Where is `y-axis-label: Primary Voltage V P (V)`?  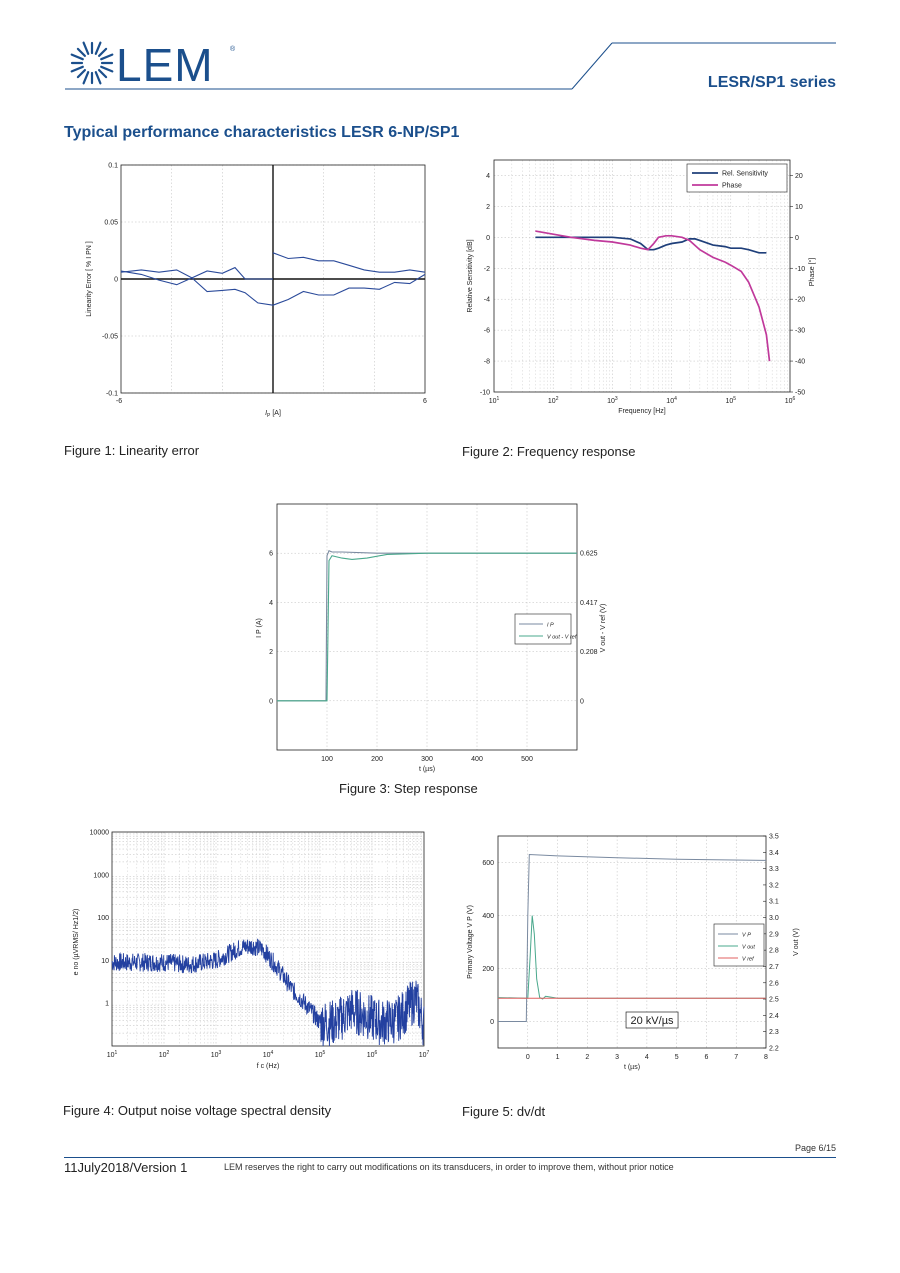 y-axis-label: Primary Voltage V P (V) is located at coordinates (470, 942).